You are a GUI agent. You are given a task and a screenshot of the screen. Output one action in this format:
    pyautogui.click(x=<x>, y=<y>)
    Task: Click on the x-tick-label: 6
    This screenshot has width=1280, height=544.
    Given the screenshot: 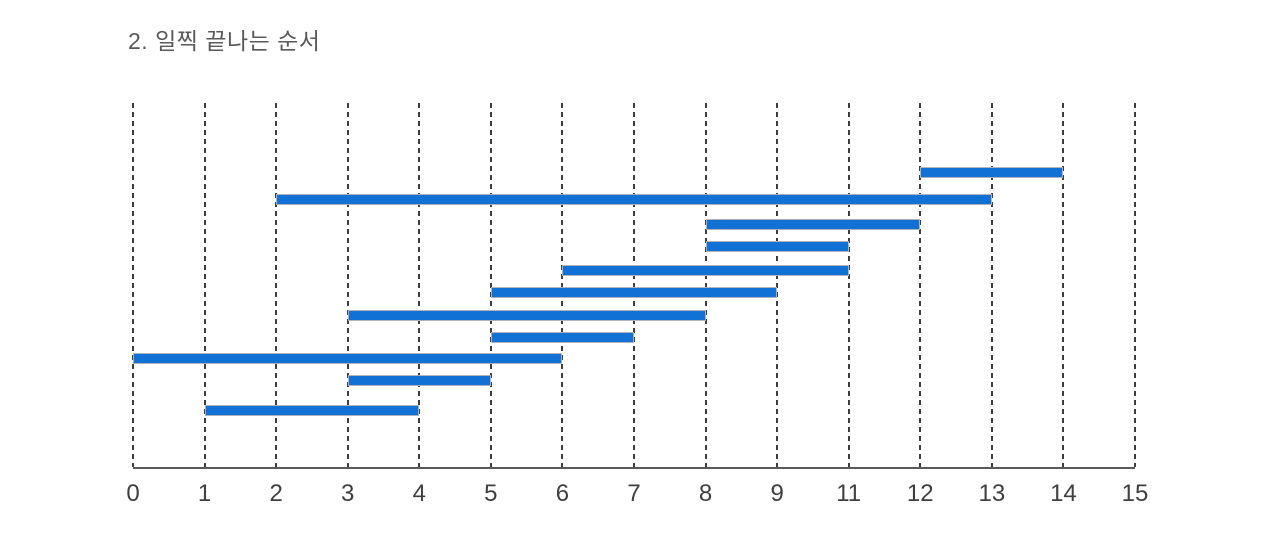 What is the action you would take?
    pyautogui.click(x=562, y=493)
    